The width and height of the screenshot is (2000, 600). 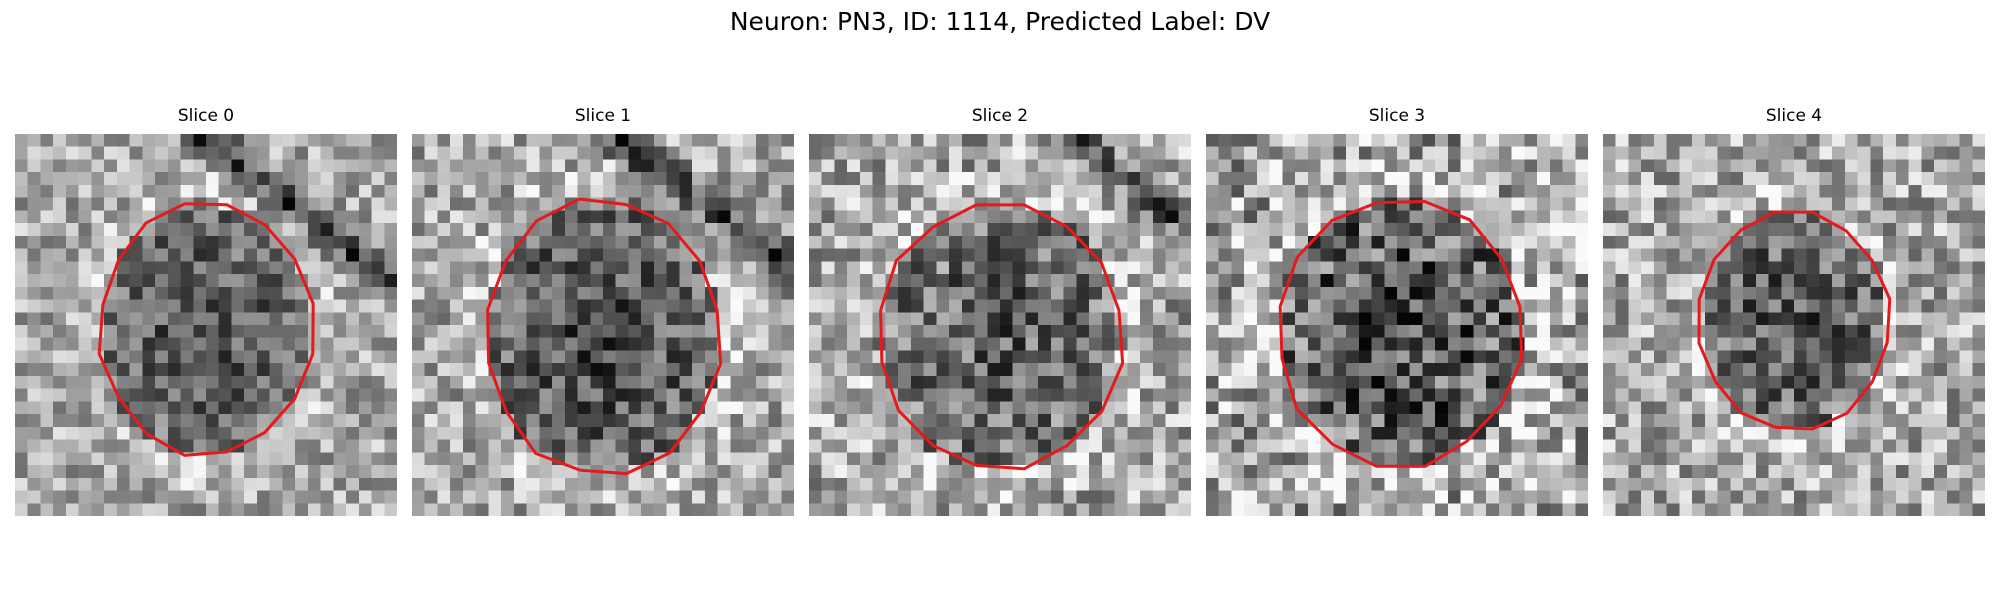 I want to click on slice-panel-0: Slice 0, so click(x=206, y=310).